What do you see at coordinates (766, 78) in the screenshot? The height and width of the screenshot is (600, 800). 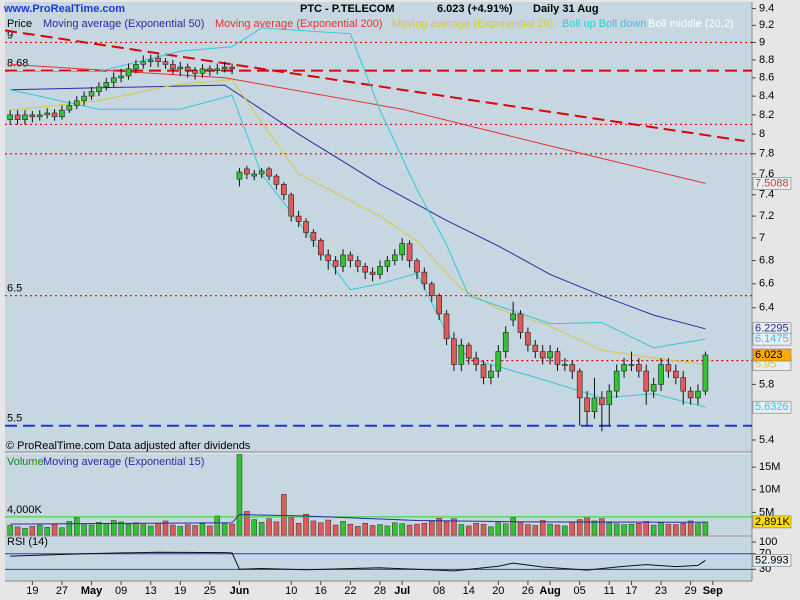 I see `y-tick-label: 8.6` at bounding box center [766, 78].